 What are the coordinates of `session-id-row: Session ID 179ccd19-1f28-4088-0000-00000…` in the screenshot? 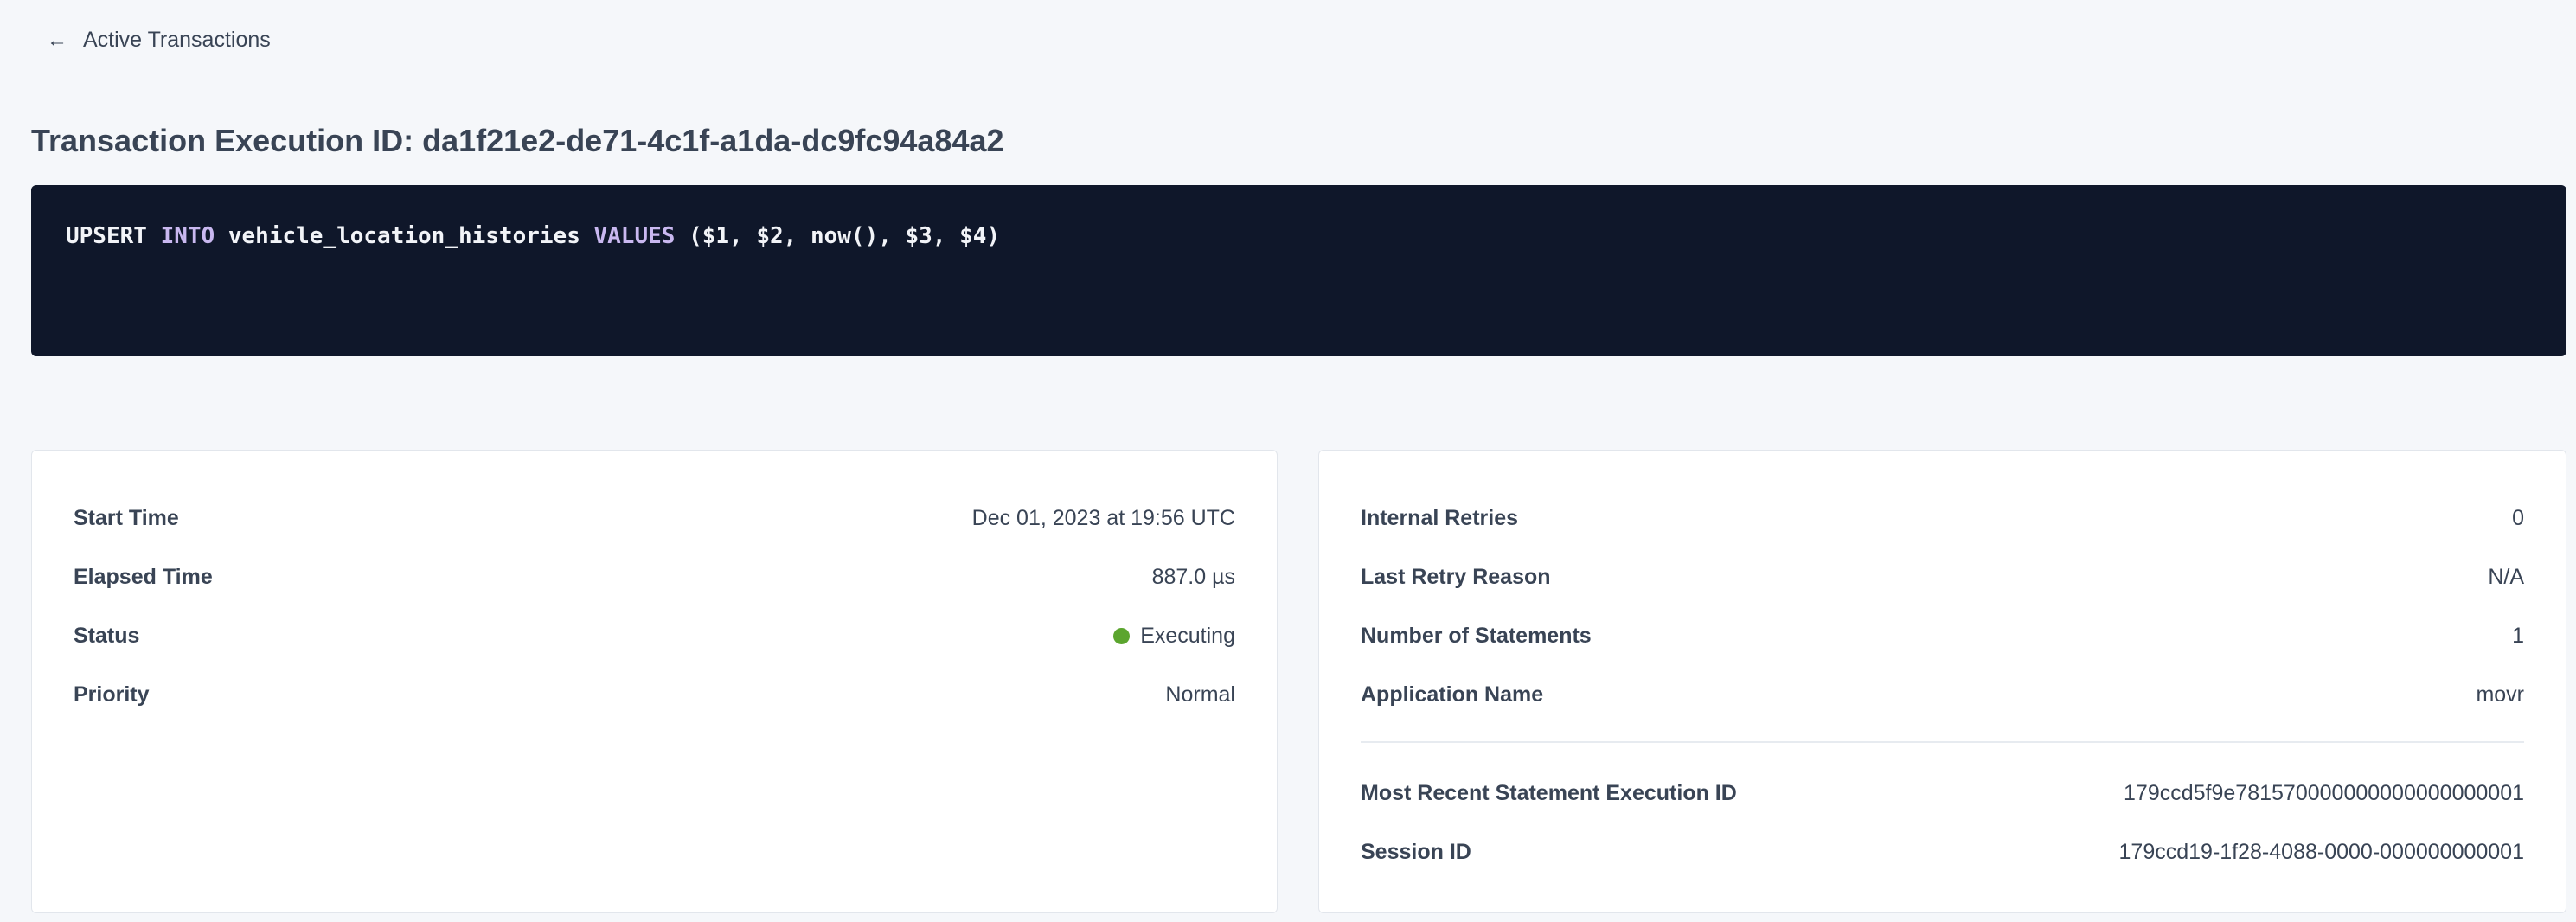 It's located at (1942, 852).